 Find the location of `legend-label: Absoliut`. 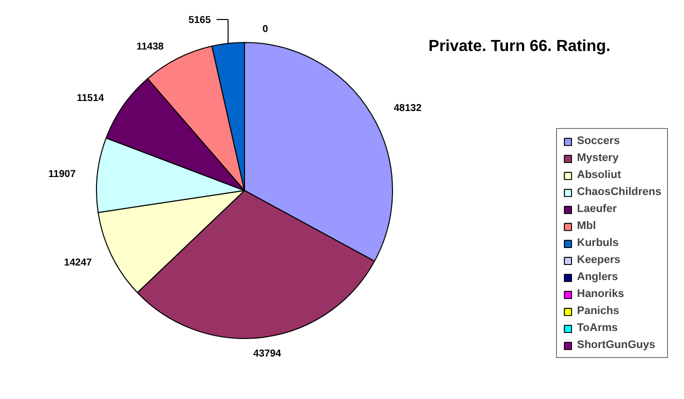

legend-label: Absoliut is located at coordinates (599, 175).